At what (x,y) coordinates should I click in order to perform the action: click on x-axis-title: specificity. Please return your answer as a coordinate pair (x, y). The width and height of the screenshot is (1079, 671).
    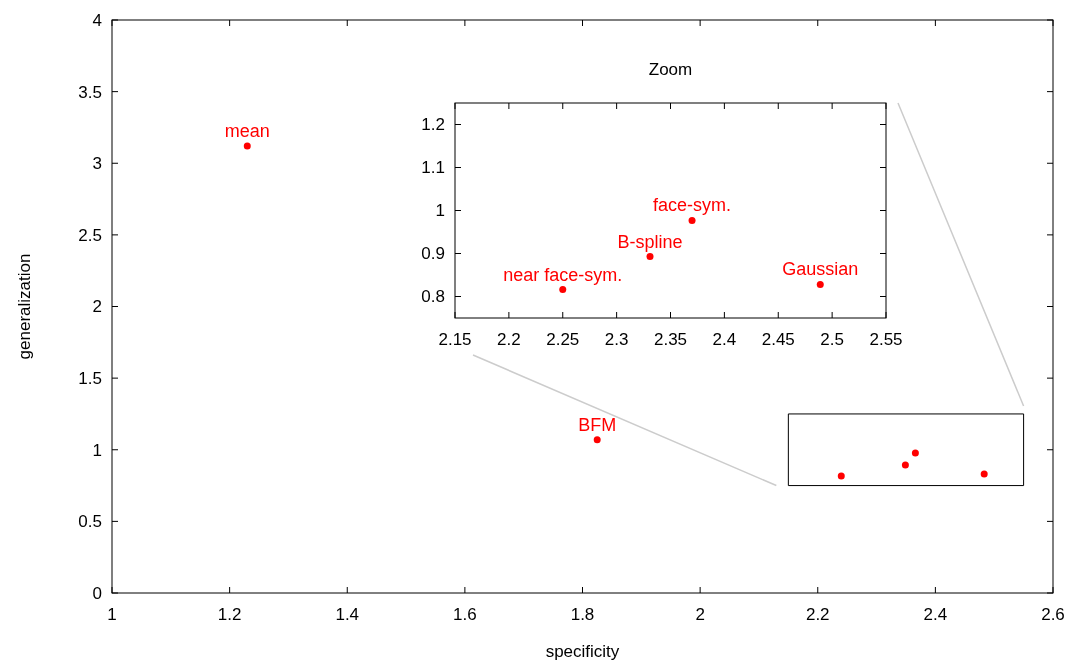
    Looking at the image, I should click on (582, 651).